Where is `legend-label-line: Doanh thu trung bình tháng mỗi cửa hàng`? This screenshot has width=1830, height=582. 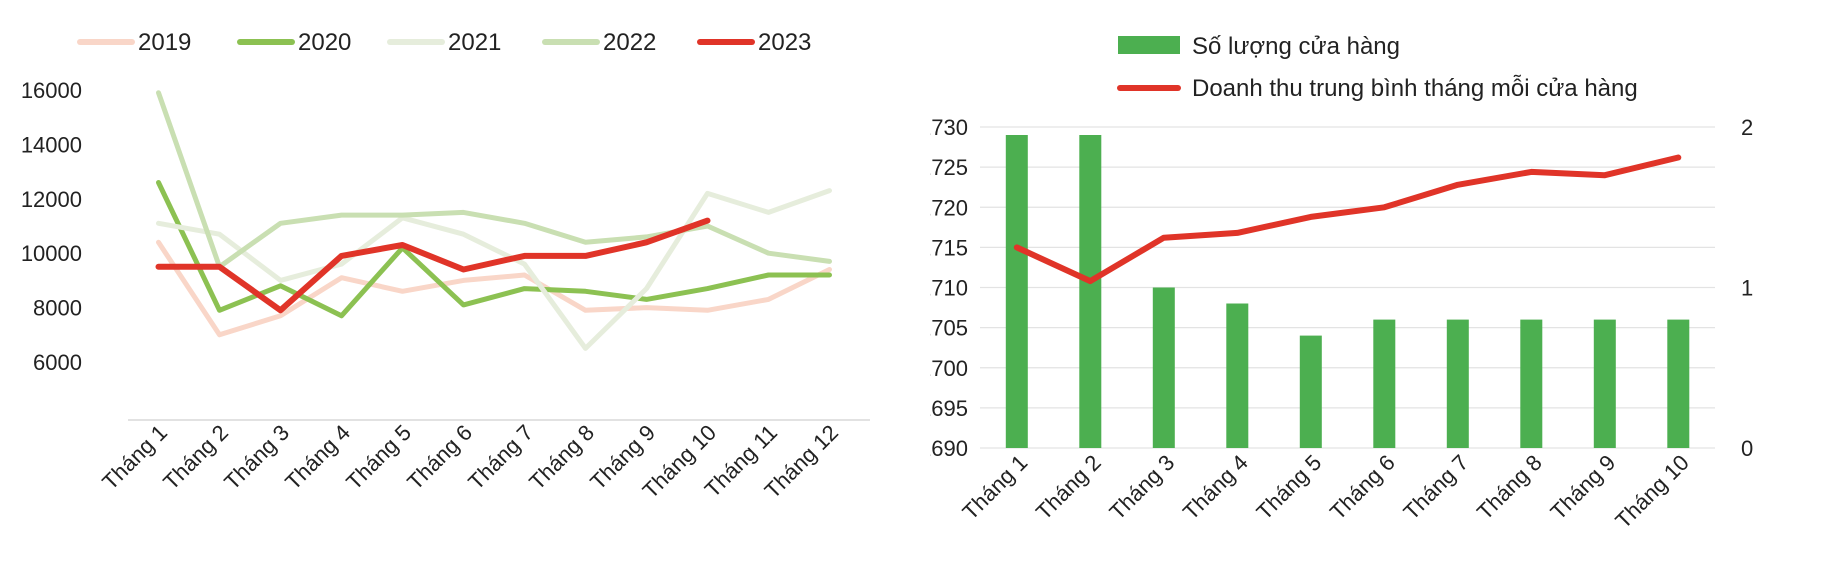 legend-label-line: Doanh thu trung bình tháng mỗi cửa hàng is located at coordinates (1415, 88).